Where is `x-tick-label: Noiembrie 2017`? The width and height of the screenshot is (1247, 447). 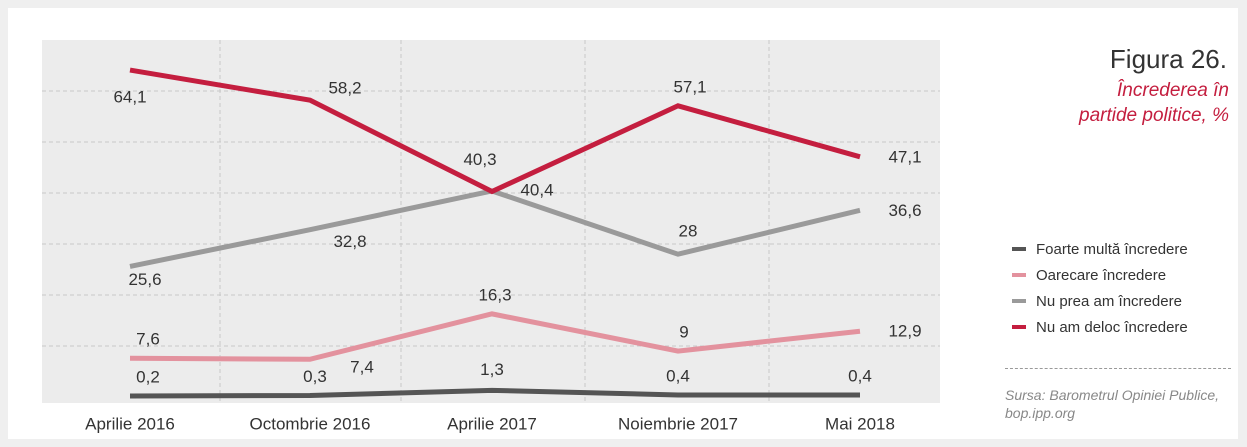
x-tick-label: Noiembrie 2017 is located at coordinates (678, 423).